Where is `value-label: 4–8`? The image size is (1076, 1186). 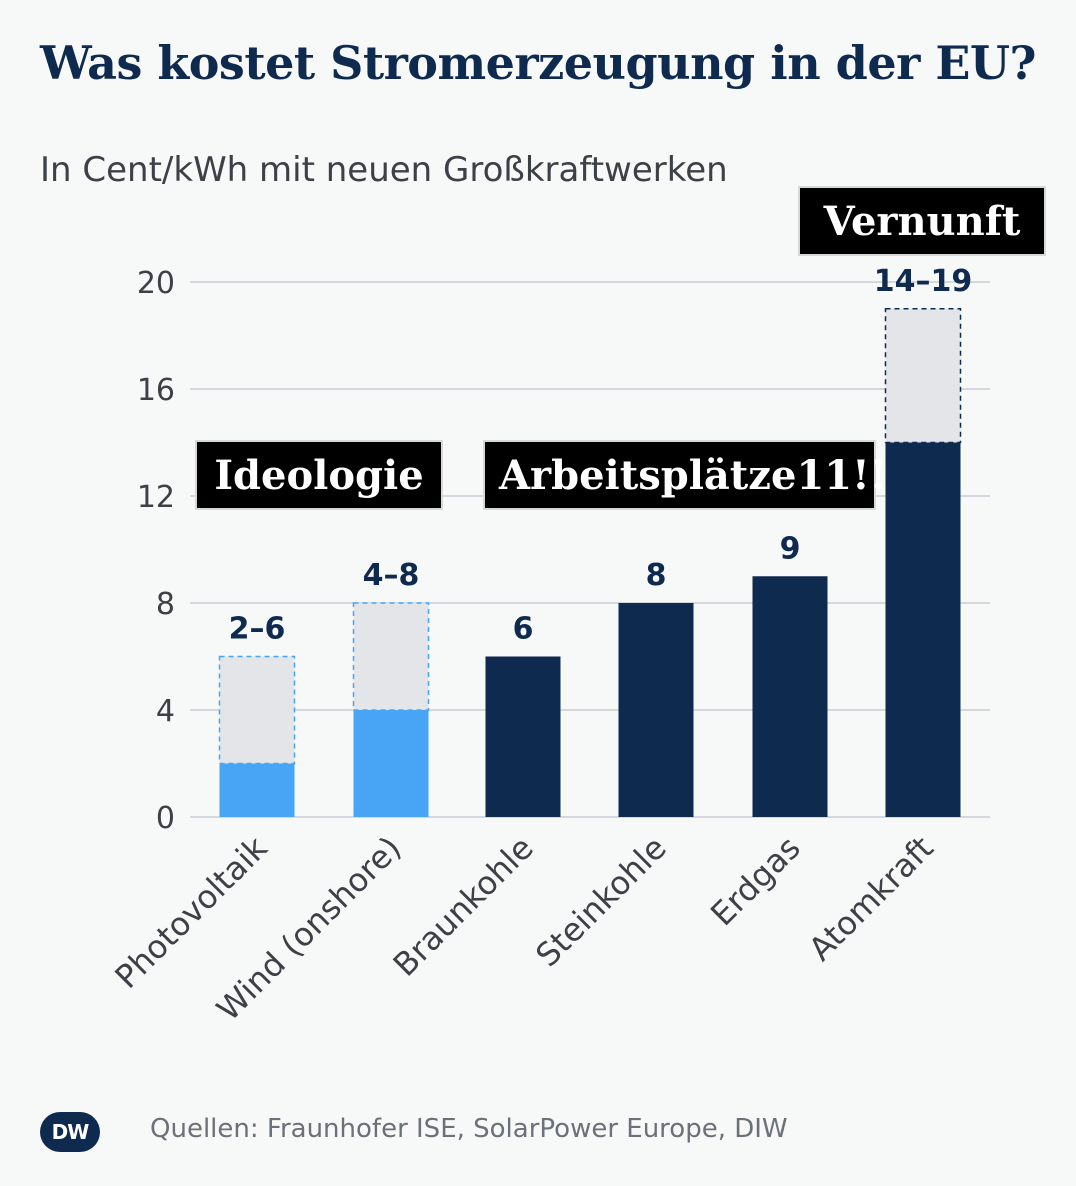 value-label: 4–8 is located at coordinates (391, 575).